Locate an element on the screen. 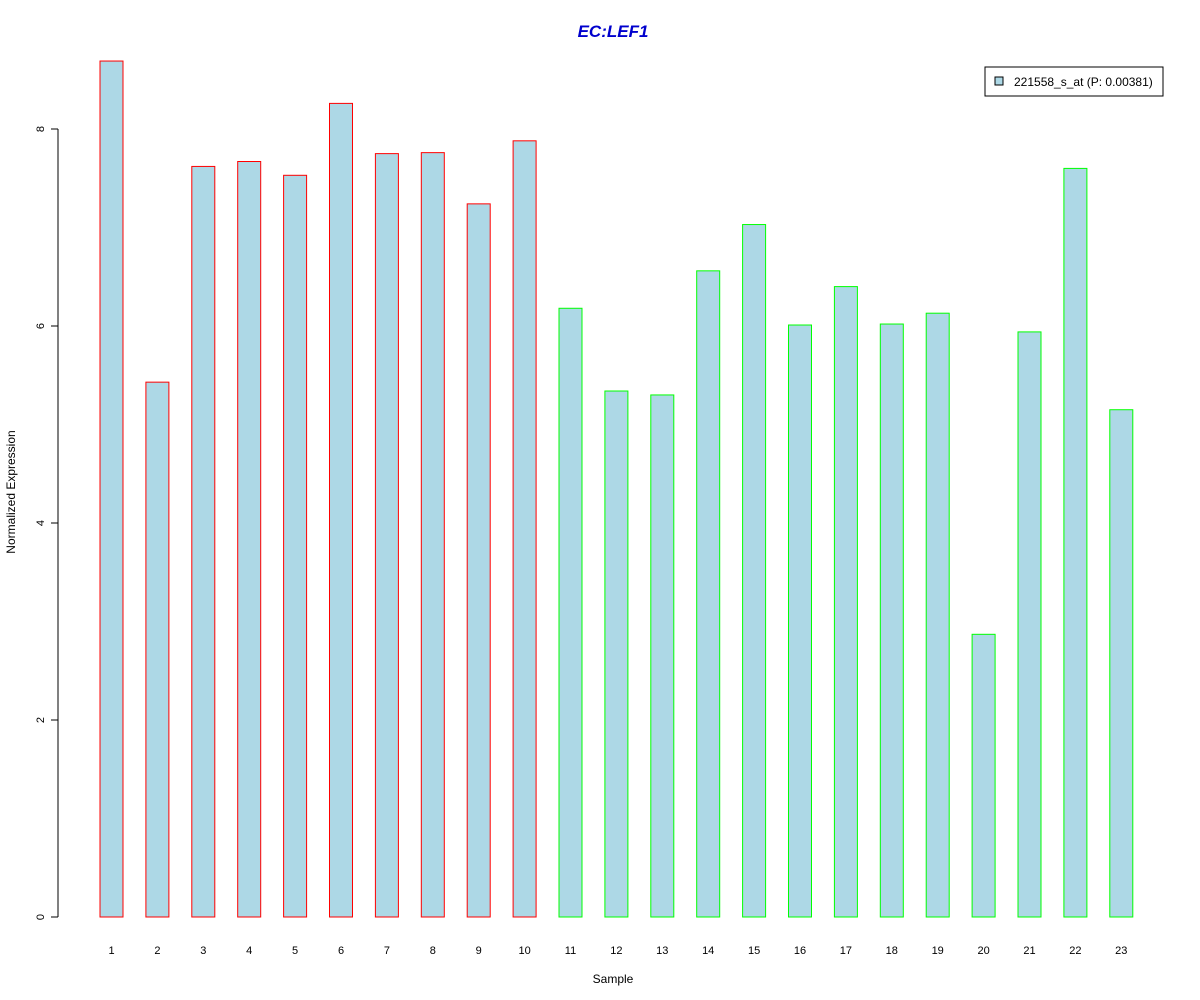 The height and width of the screenshot is (1000, 1200). y-axis-label: Normalized Expression is located at coordinates (11, 491).